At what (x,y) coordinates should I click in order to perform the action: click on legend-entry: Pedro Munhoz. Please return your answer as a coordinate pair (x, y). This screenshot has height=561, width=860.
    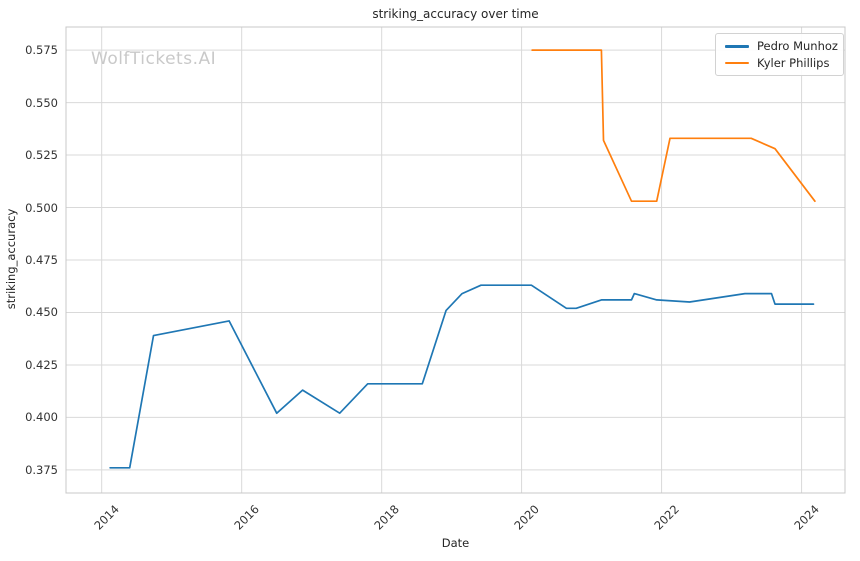
    Looking at the image, I should click on (781, 46).